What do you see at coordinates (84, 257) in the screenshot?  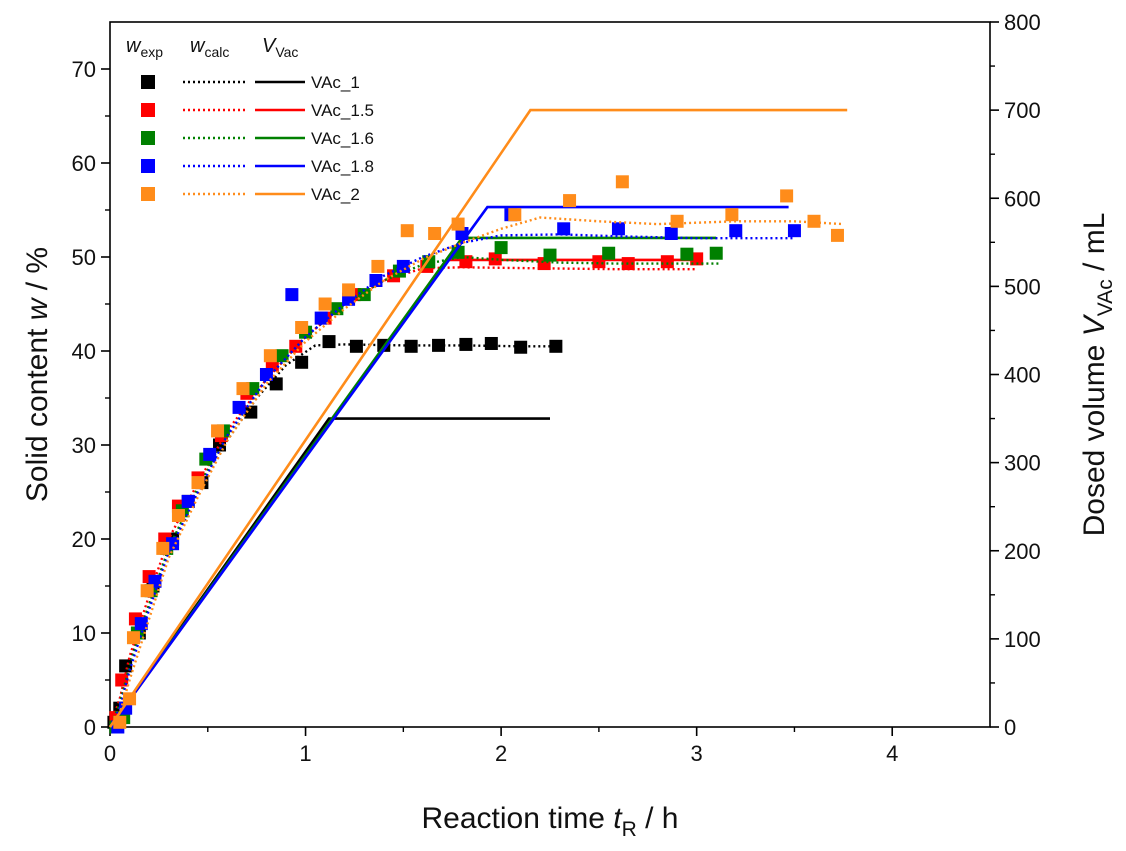 I see `y-left-tick-label: 50` at bounding box center [84, 257].